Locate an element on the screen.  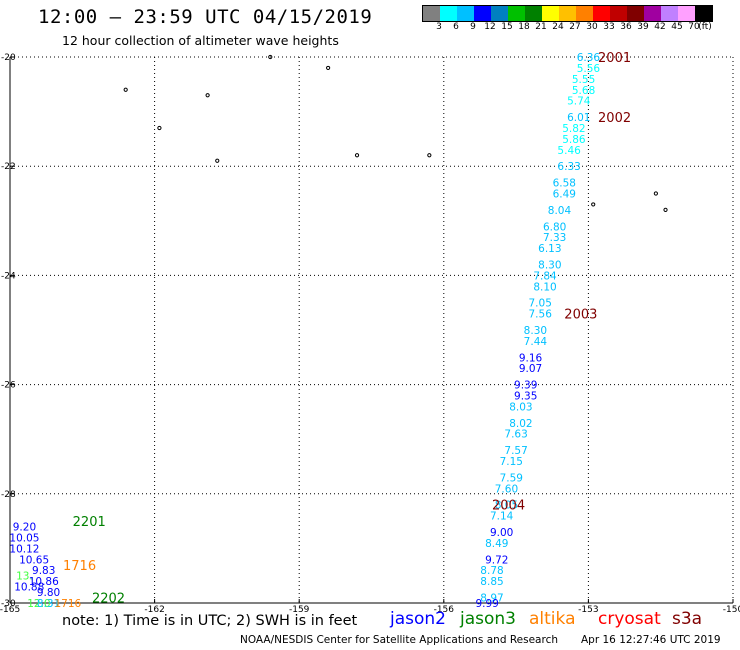
wave-height-value: 6.01 is located at coordinates (578, 118).